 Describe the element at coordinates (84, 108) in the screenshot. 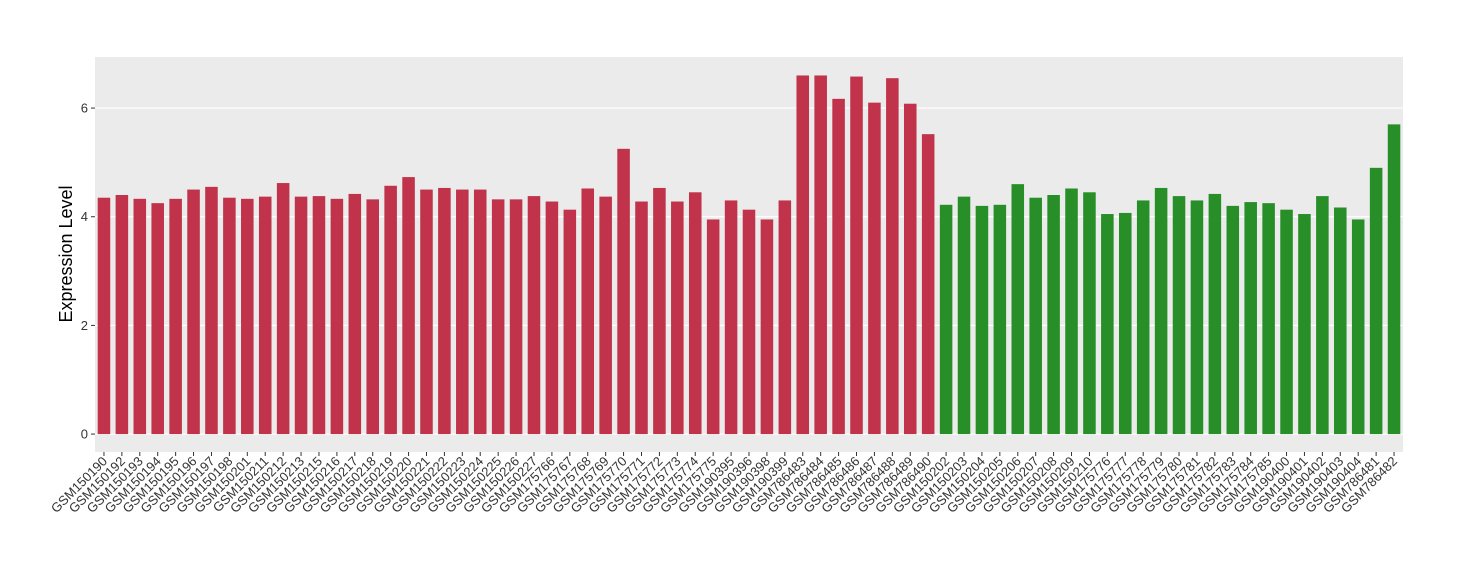

I see `y-tick-label: 6` at that location.